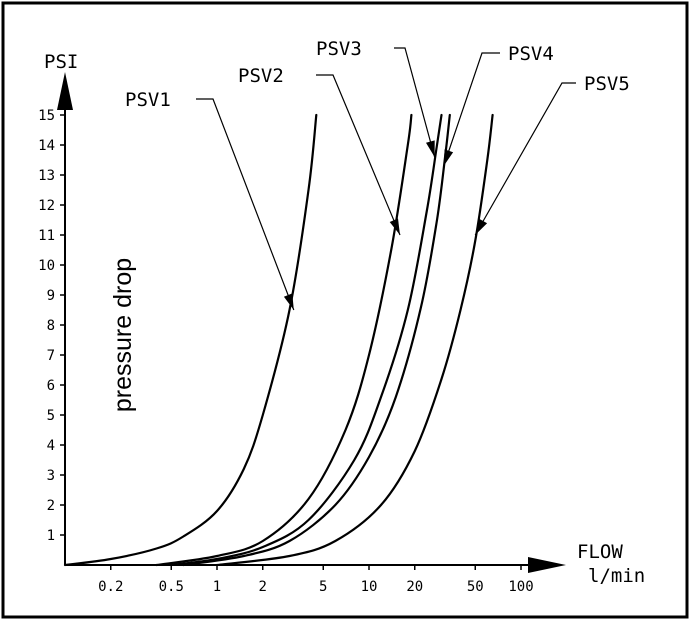  What do you see at coordinates (46, 116) in the screenshot?
I see `y-tick-label: 15` at bounding box center [46, 116].